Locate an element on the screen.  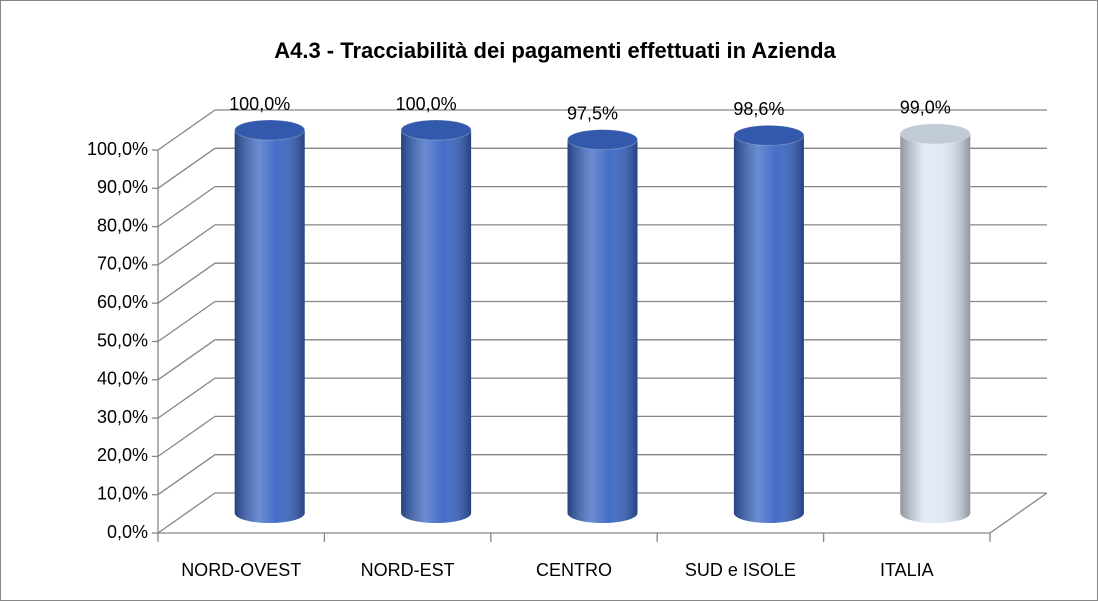
x-tick-label: CENTRO is located at coordinates (574, 570).